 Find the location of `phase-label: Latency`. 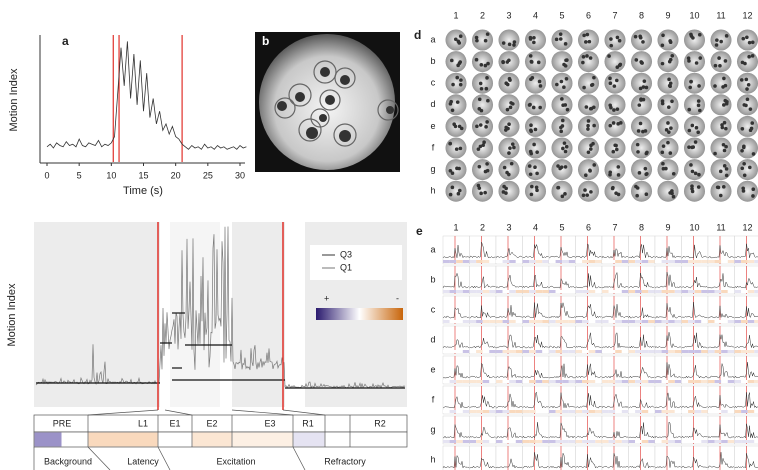

phase-label: Latency is located at coordinates (143, 461).